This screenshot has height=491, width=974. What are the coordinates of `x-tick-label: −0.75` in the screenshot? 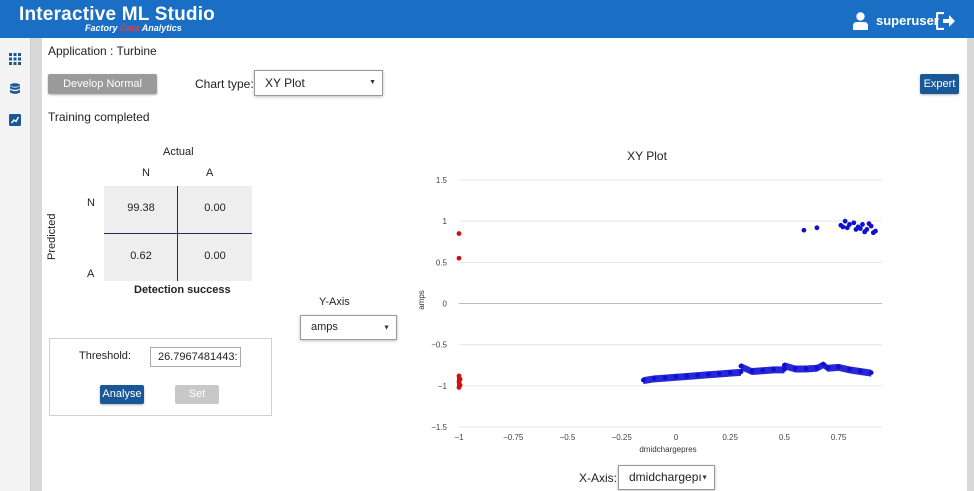 It's located at (513, 437).